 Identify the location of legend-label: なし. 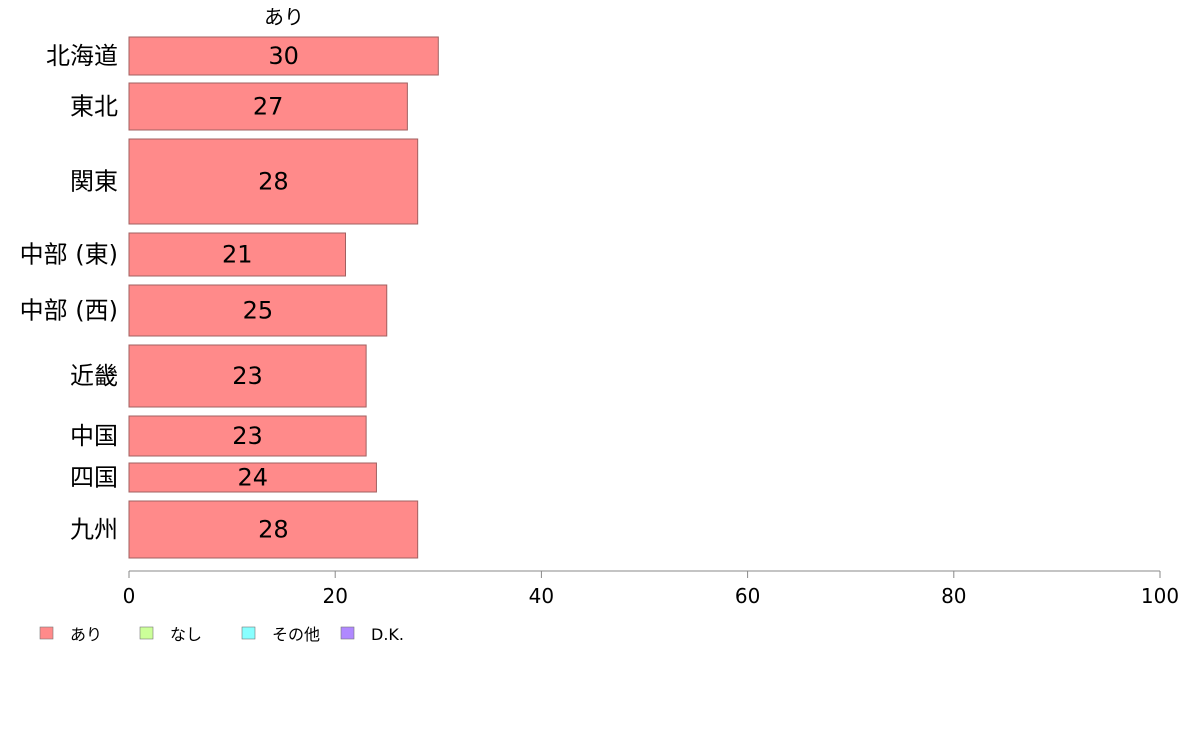
(186, 634).